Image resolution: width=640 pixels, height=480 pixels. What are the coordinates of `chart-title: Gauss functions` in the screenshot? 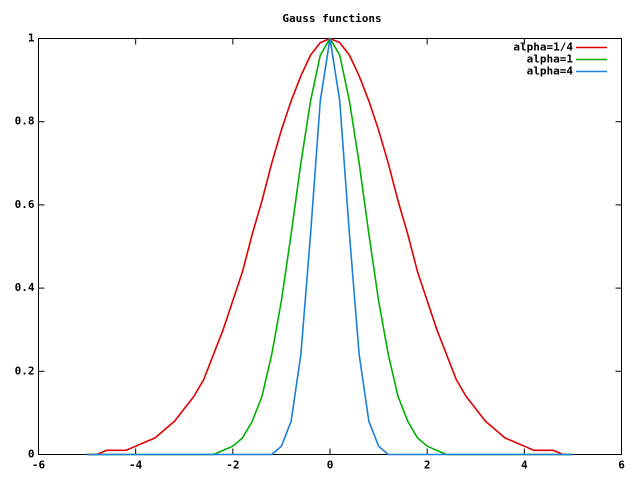 It's located at (331, 18).